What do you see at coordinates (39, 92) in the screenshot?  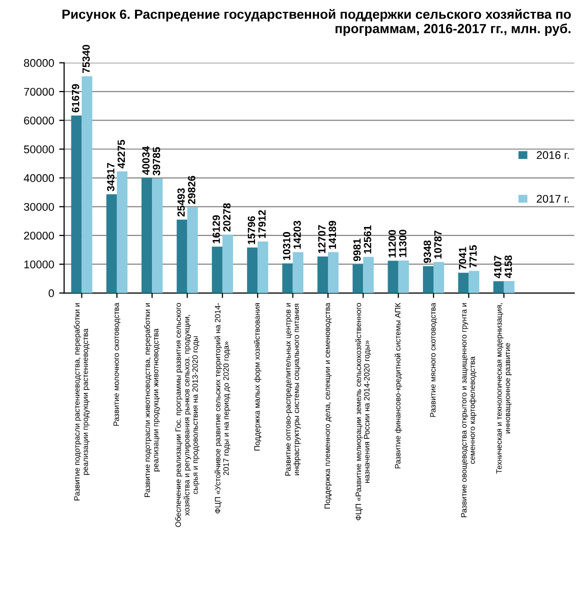 I see `y-tick-label: 70000` at bounding box center [39, 92].